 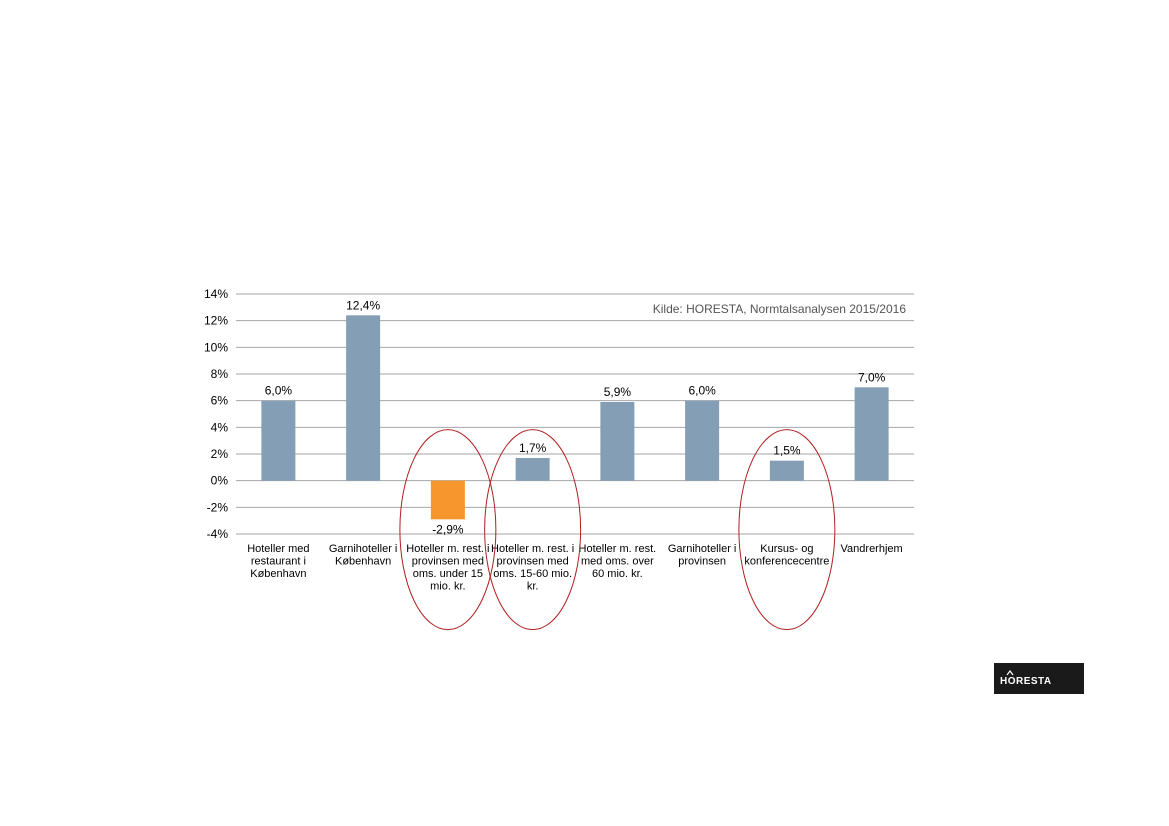 I want to click on x-category-label-line: provinsen, so click(x=702, y=562).